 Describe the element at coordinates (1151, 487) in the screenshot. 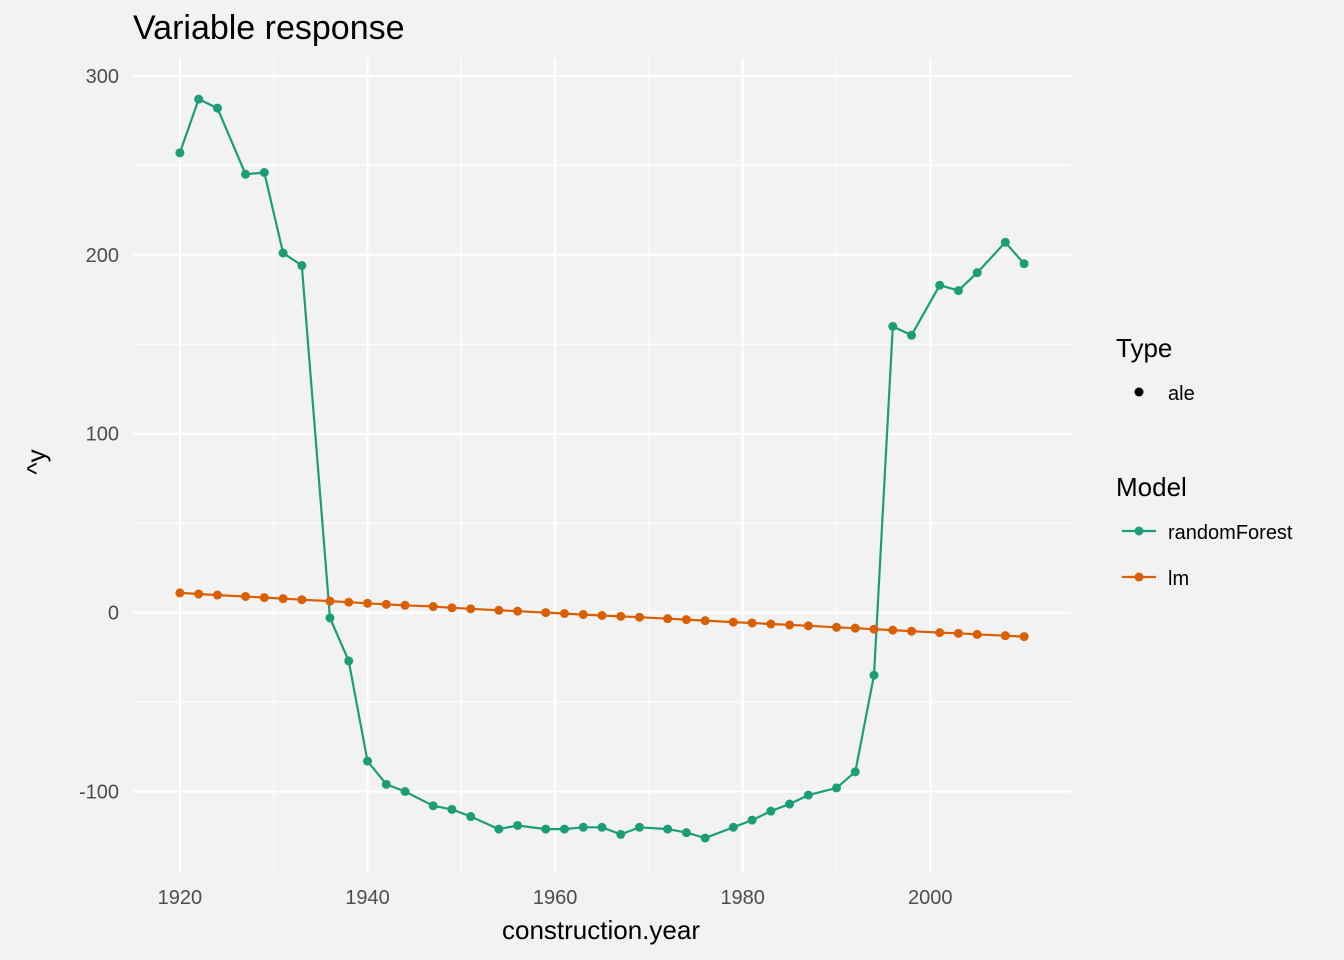

I see `legend-model-title: Model` at that location.